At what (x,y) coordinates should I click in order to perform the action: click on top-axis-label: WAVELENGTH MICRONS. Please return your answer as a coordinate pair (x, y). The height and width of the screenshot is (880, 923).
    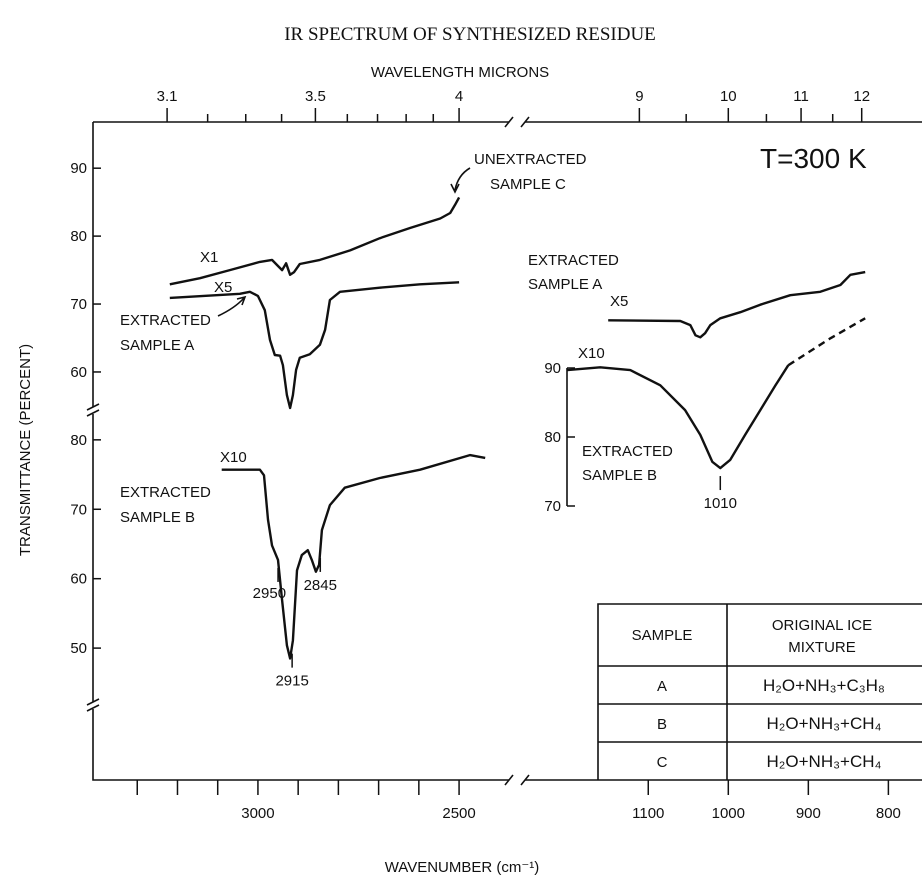
    Looking at the image, I should click on (460, 72).